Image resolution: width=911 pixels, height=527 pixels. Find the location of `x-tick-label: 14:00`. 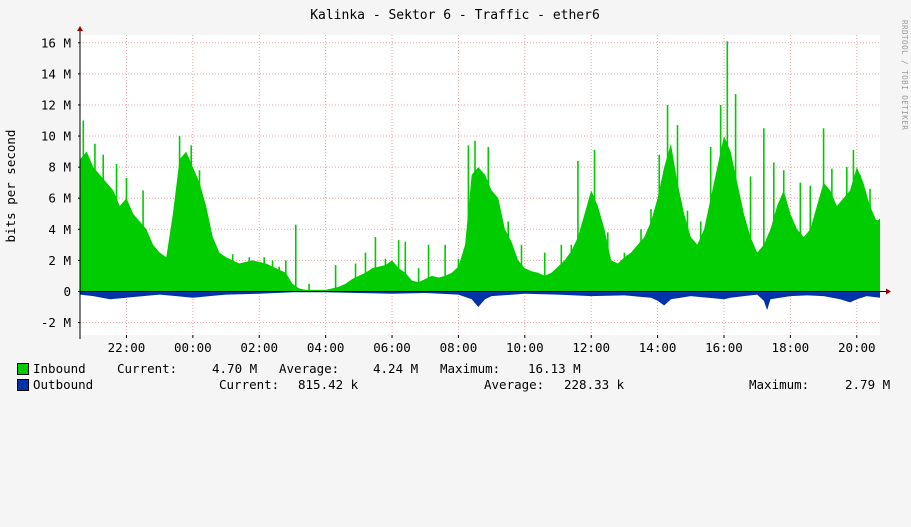

x-tick-label: 14:00 is located at coordinates (658, 347).